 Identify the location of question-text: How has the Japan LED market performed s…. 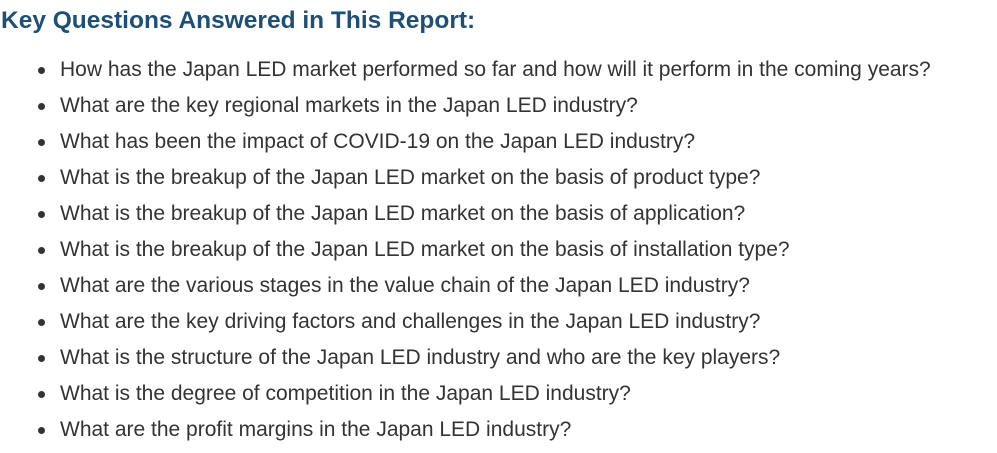
(495, 69).